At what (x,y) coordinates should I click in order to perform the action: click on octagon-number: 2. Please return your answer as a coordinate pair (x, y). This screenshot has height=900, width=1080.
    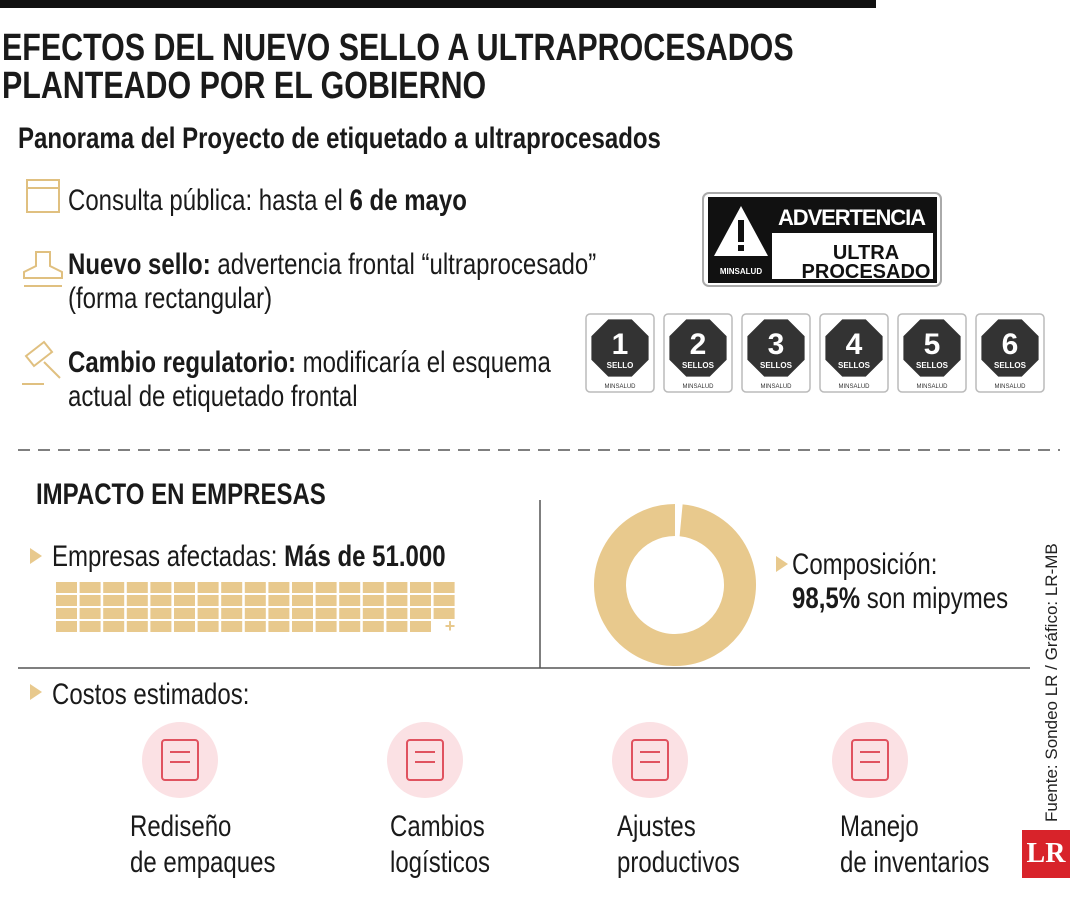
    Looking at the image, I should click on (698, 344).